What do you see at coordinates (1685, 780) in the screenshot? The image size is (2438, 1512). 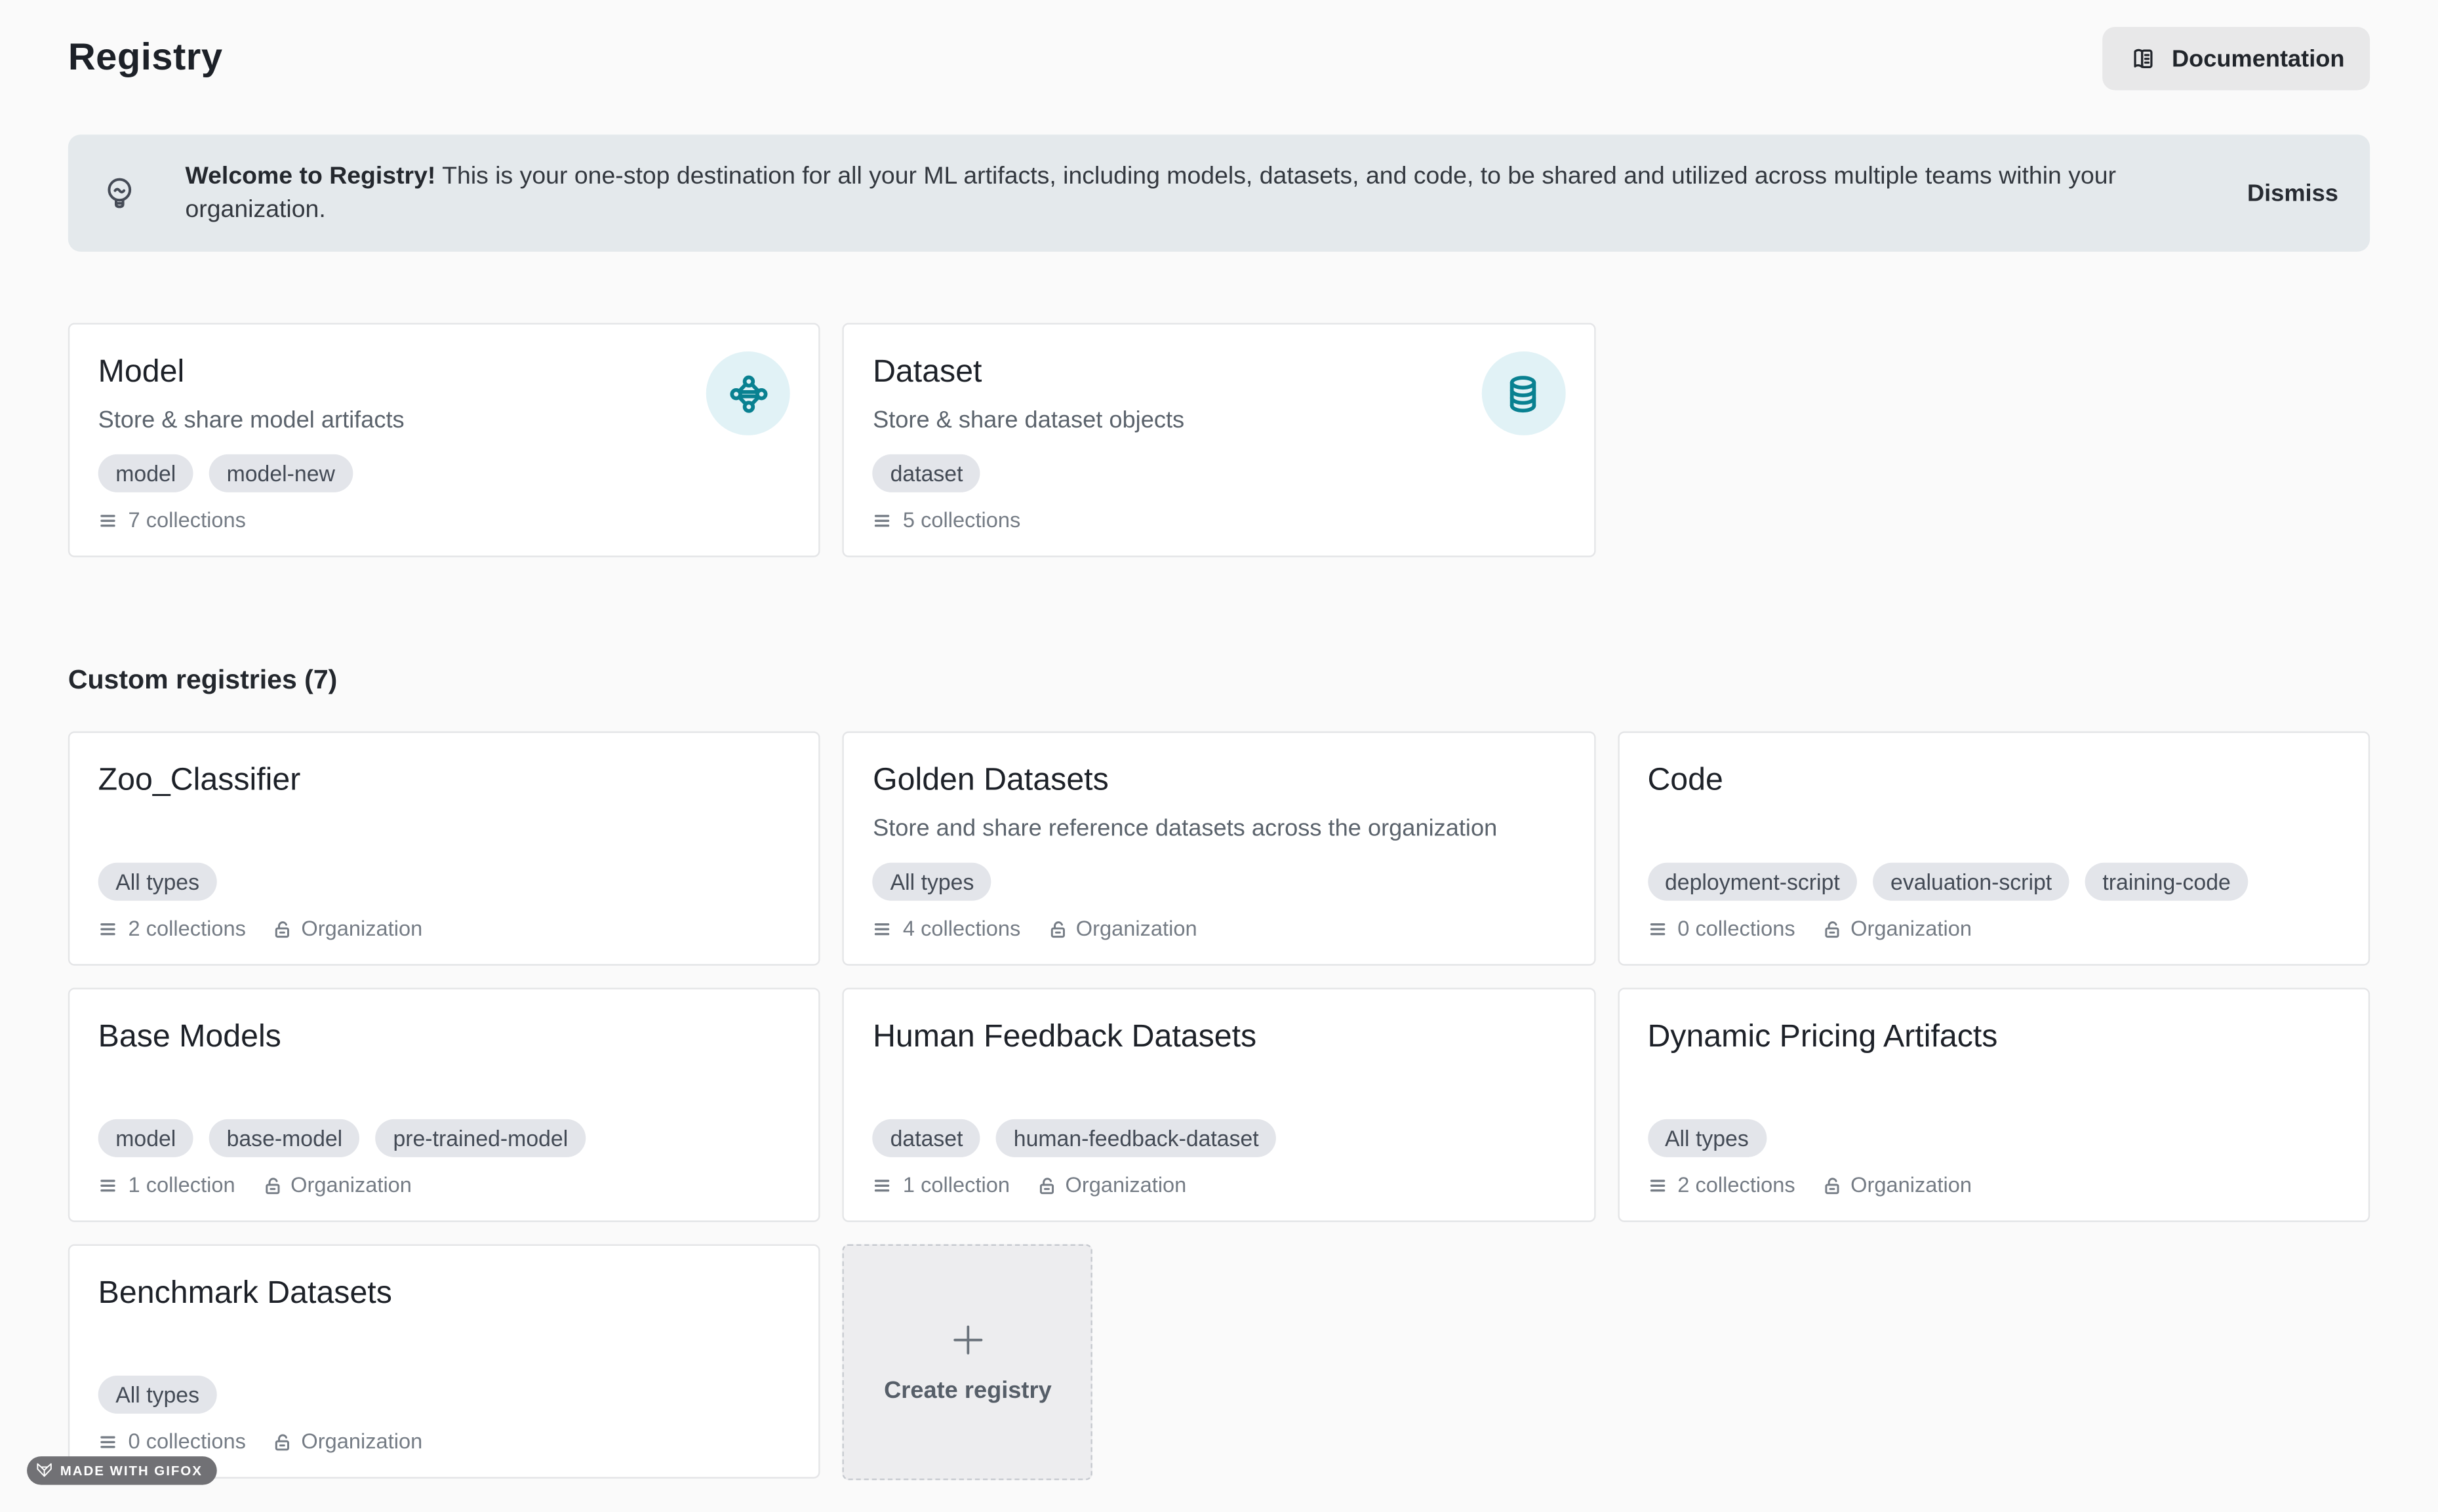 I see `registry-card-title: Code` at bounding box center [1685, 780].